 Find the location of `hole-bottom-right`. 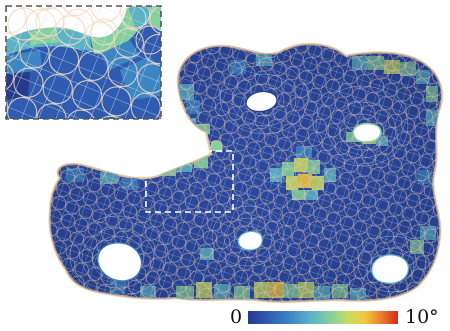

hole-bottom-right is located at coordinates (390, 269).